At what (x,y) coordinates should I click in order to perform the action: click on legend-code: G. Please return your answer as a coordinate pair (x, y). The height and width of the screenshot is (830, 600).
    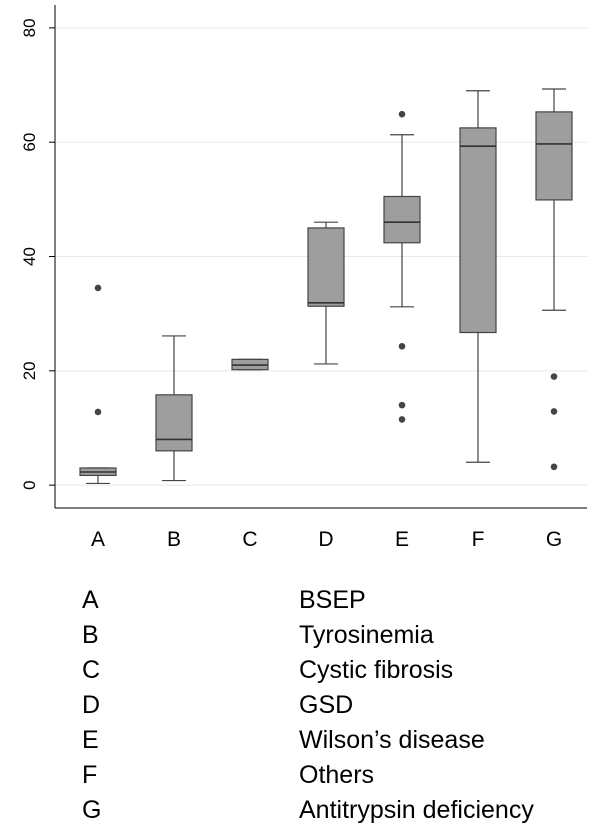
    Looking at the image, I should click on (92, 810).